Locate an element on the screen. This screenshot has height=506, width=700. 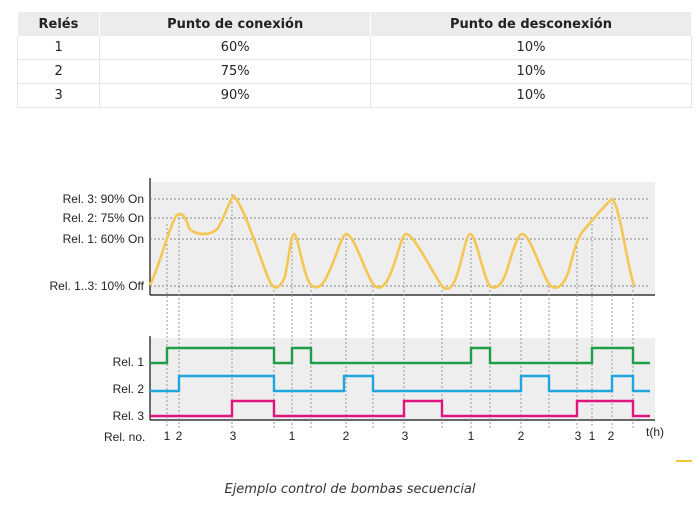
relay-label-3: Rel. 3 is located at coordinates (129, 416).